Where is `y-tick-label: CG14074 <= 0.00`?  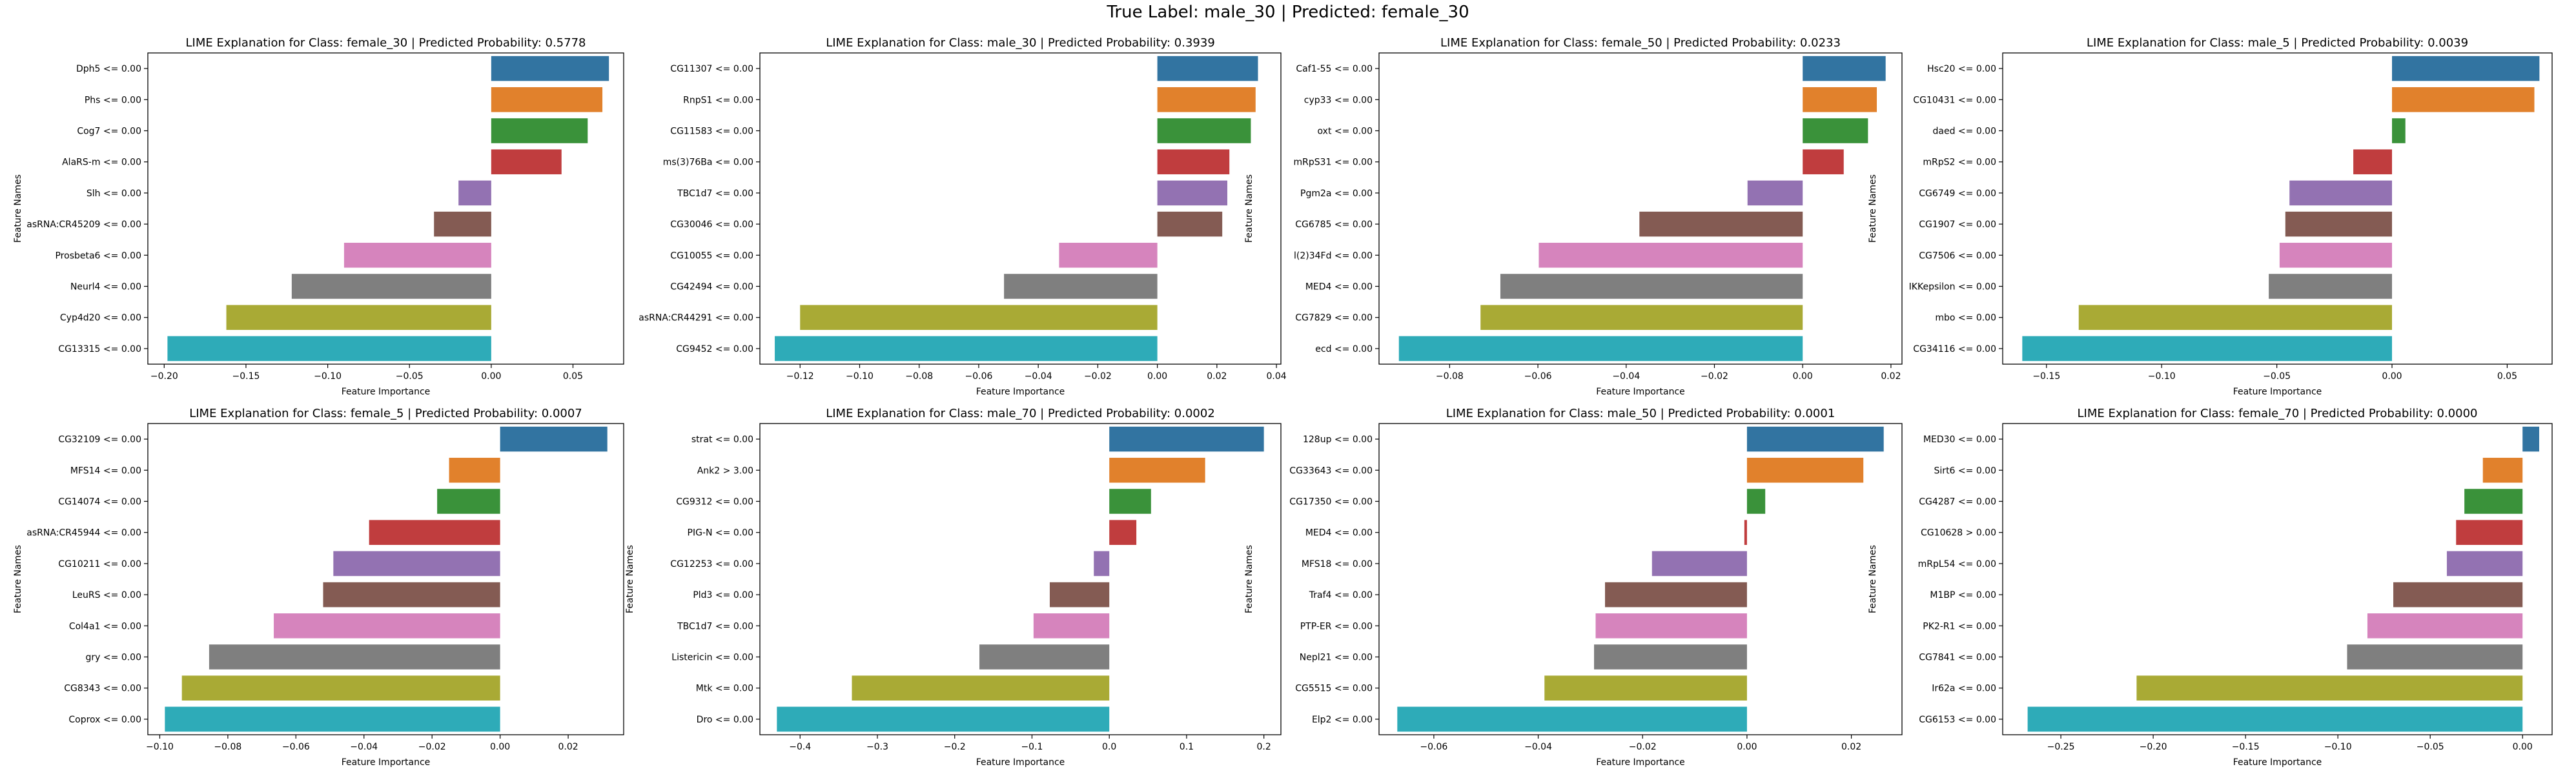 y-tick-label: CG14074 <= 0.00 is located at coordinates (100, 502).